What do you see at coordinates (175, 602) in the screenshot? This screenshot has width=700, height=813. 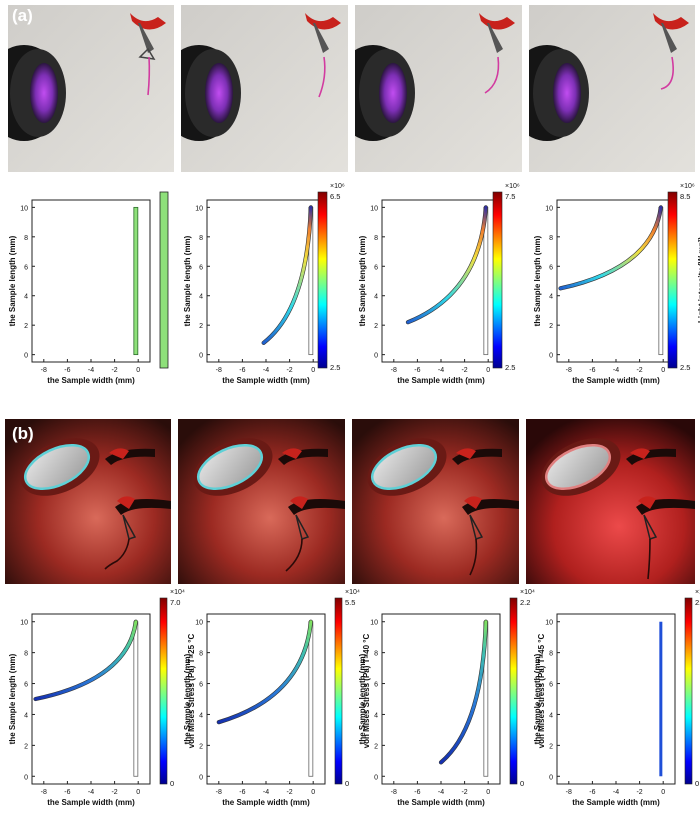 I see `colorbar-max-label: 7.0` at bounding box center [175, 602].